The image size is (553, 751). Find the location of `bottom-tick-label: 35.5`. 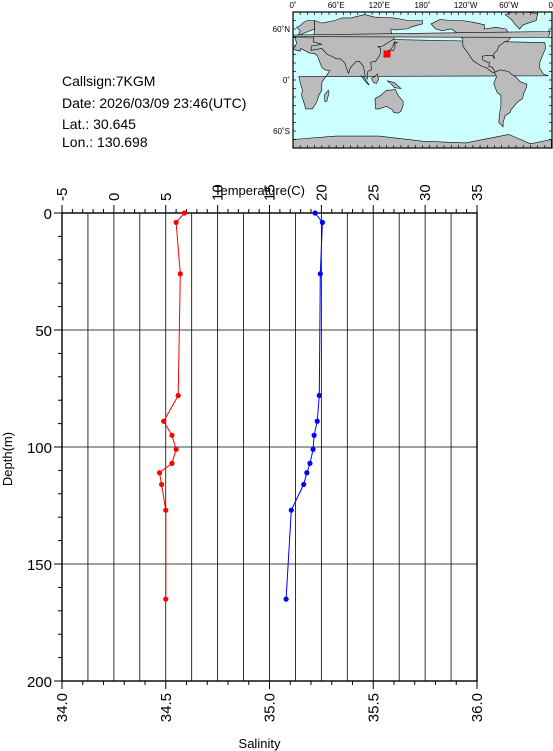

bottom-tick-label: 35.5 is located at coordinates (373, 707).